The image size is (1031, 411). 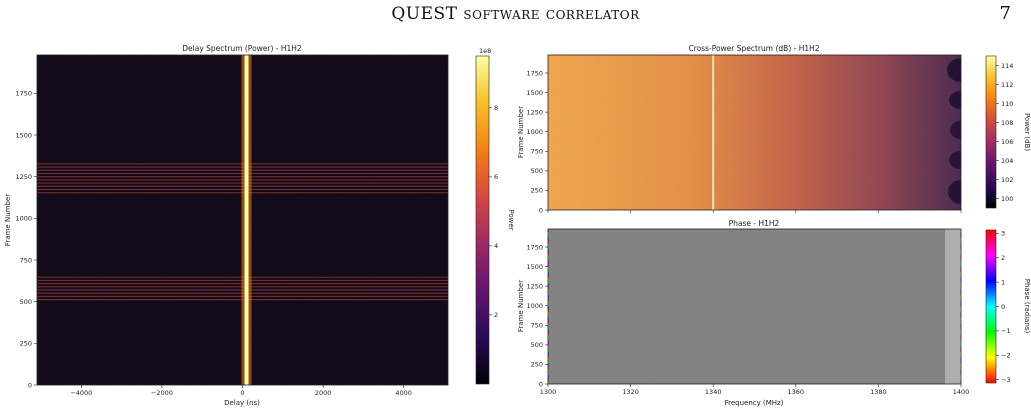 I want to click on cross-power-edge-dips, so click(x=954, y=131).